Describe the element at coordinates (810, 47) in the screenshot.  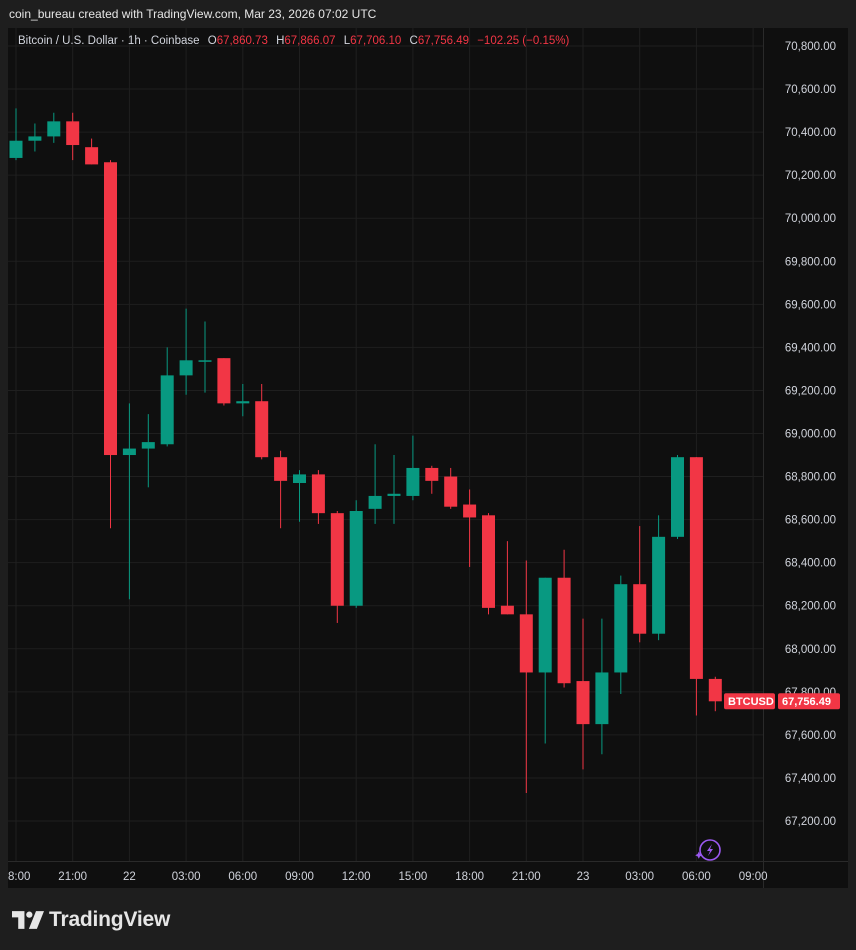
I see `y-tick-label: 70,800.00` at that location.